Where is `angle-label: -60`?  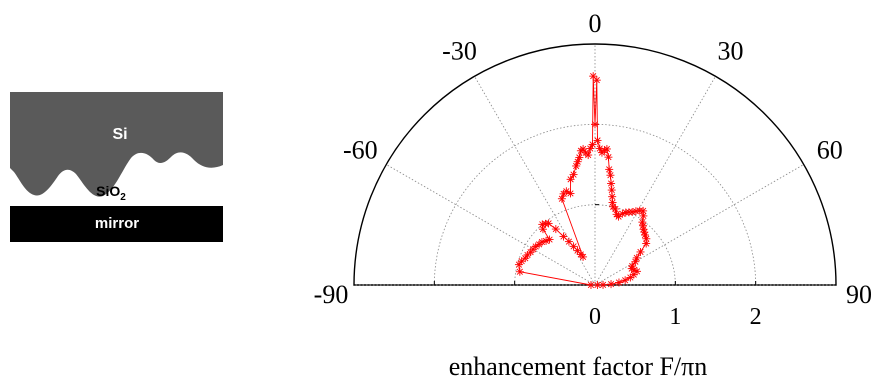
angle-label: -60 is located at coordinates (360, 150).